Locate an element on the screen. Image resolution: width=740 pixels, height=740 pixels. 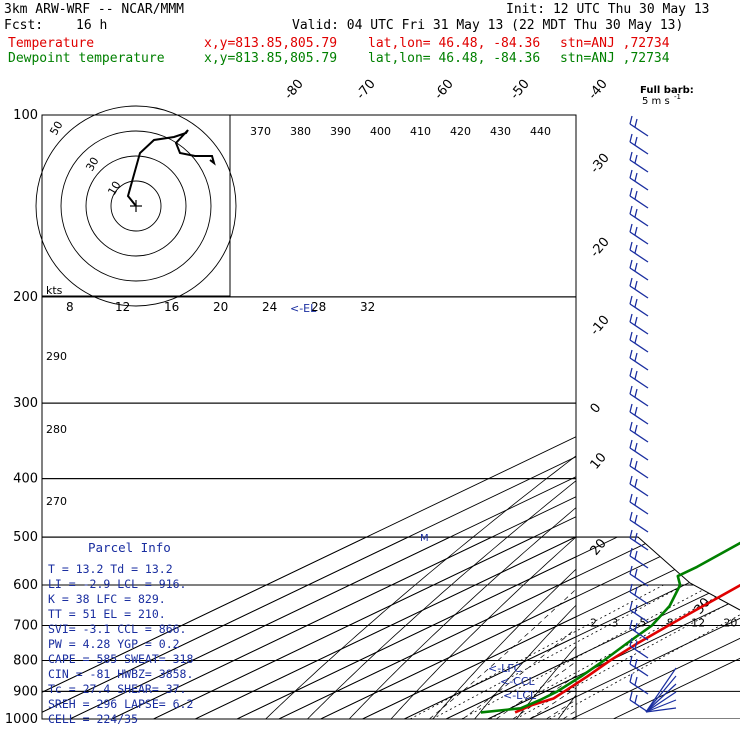
parcel-info-row: T = 13.2 Td = 13.2 is located at coordinates (110, 569).